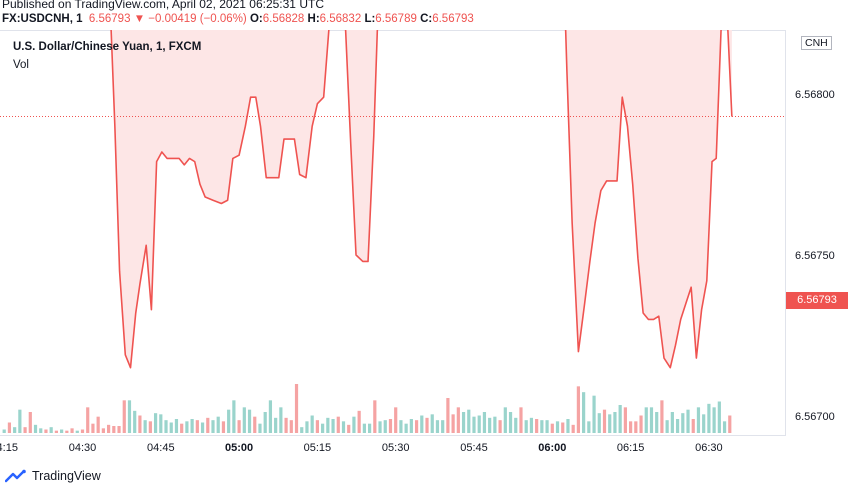 This screenshot has width=852, height=485. Describe the element at coordinates (370, 19) in the screenshot. I see `low-label: L:` at that location.